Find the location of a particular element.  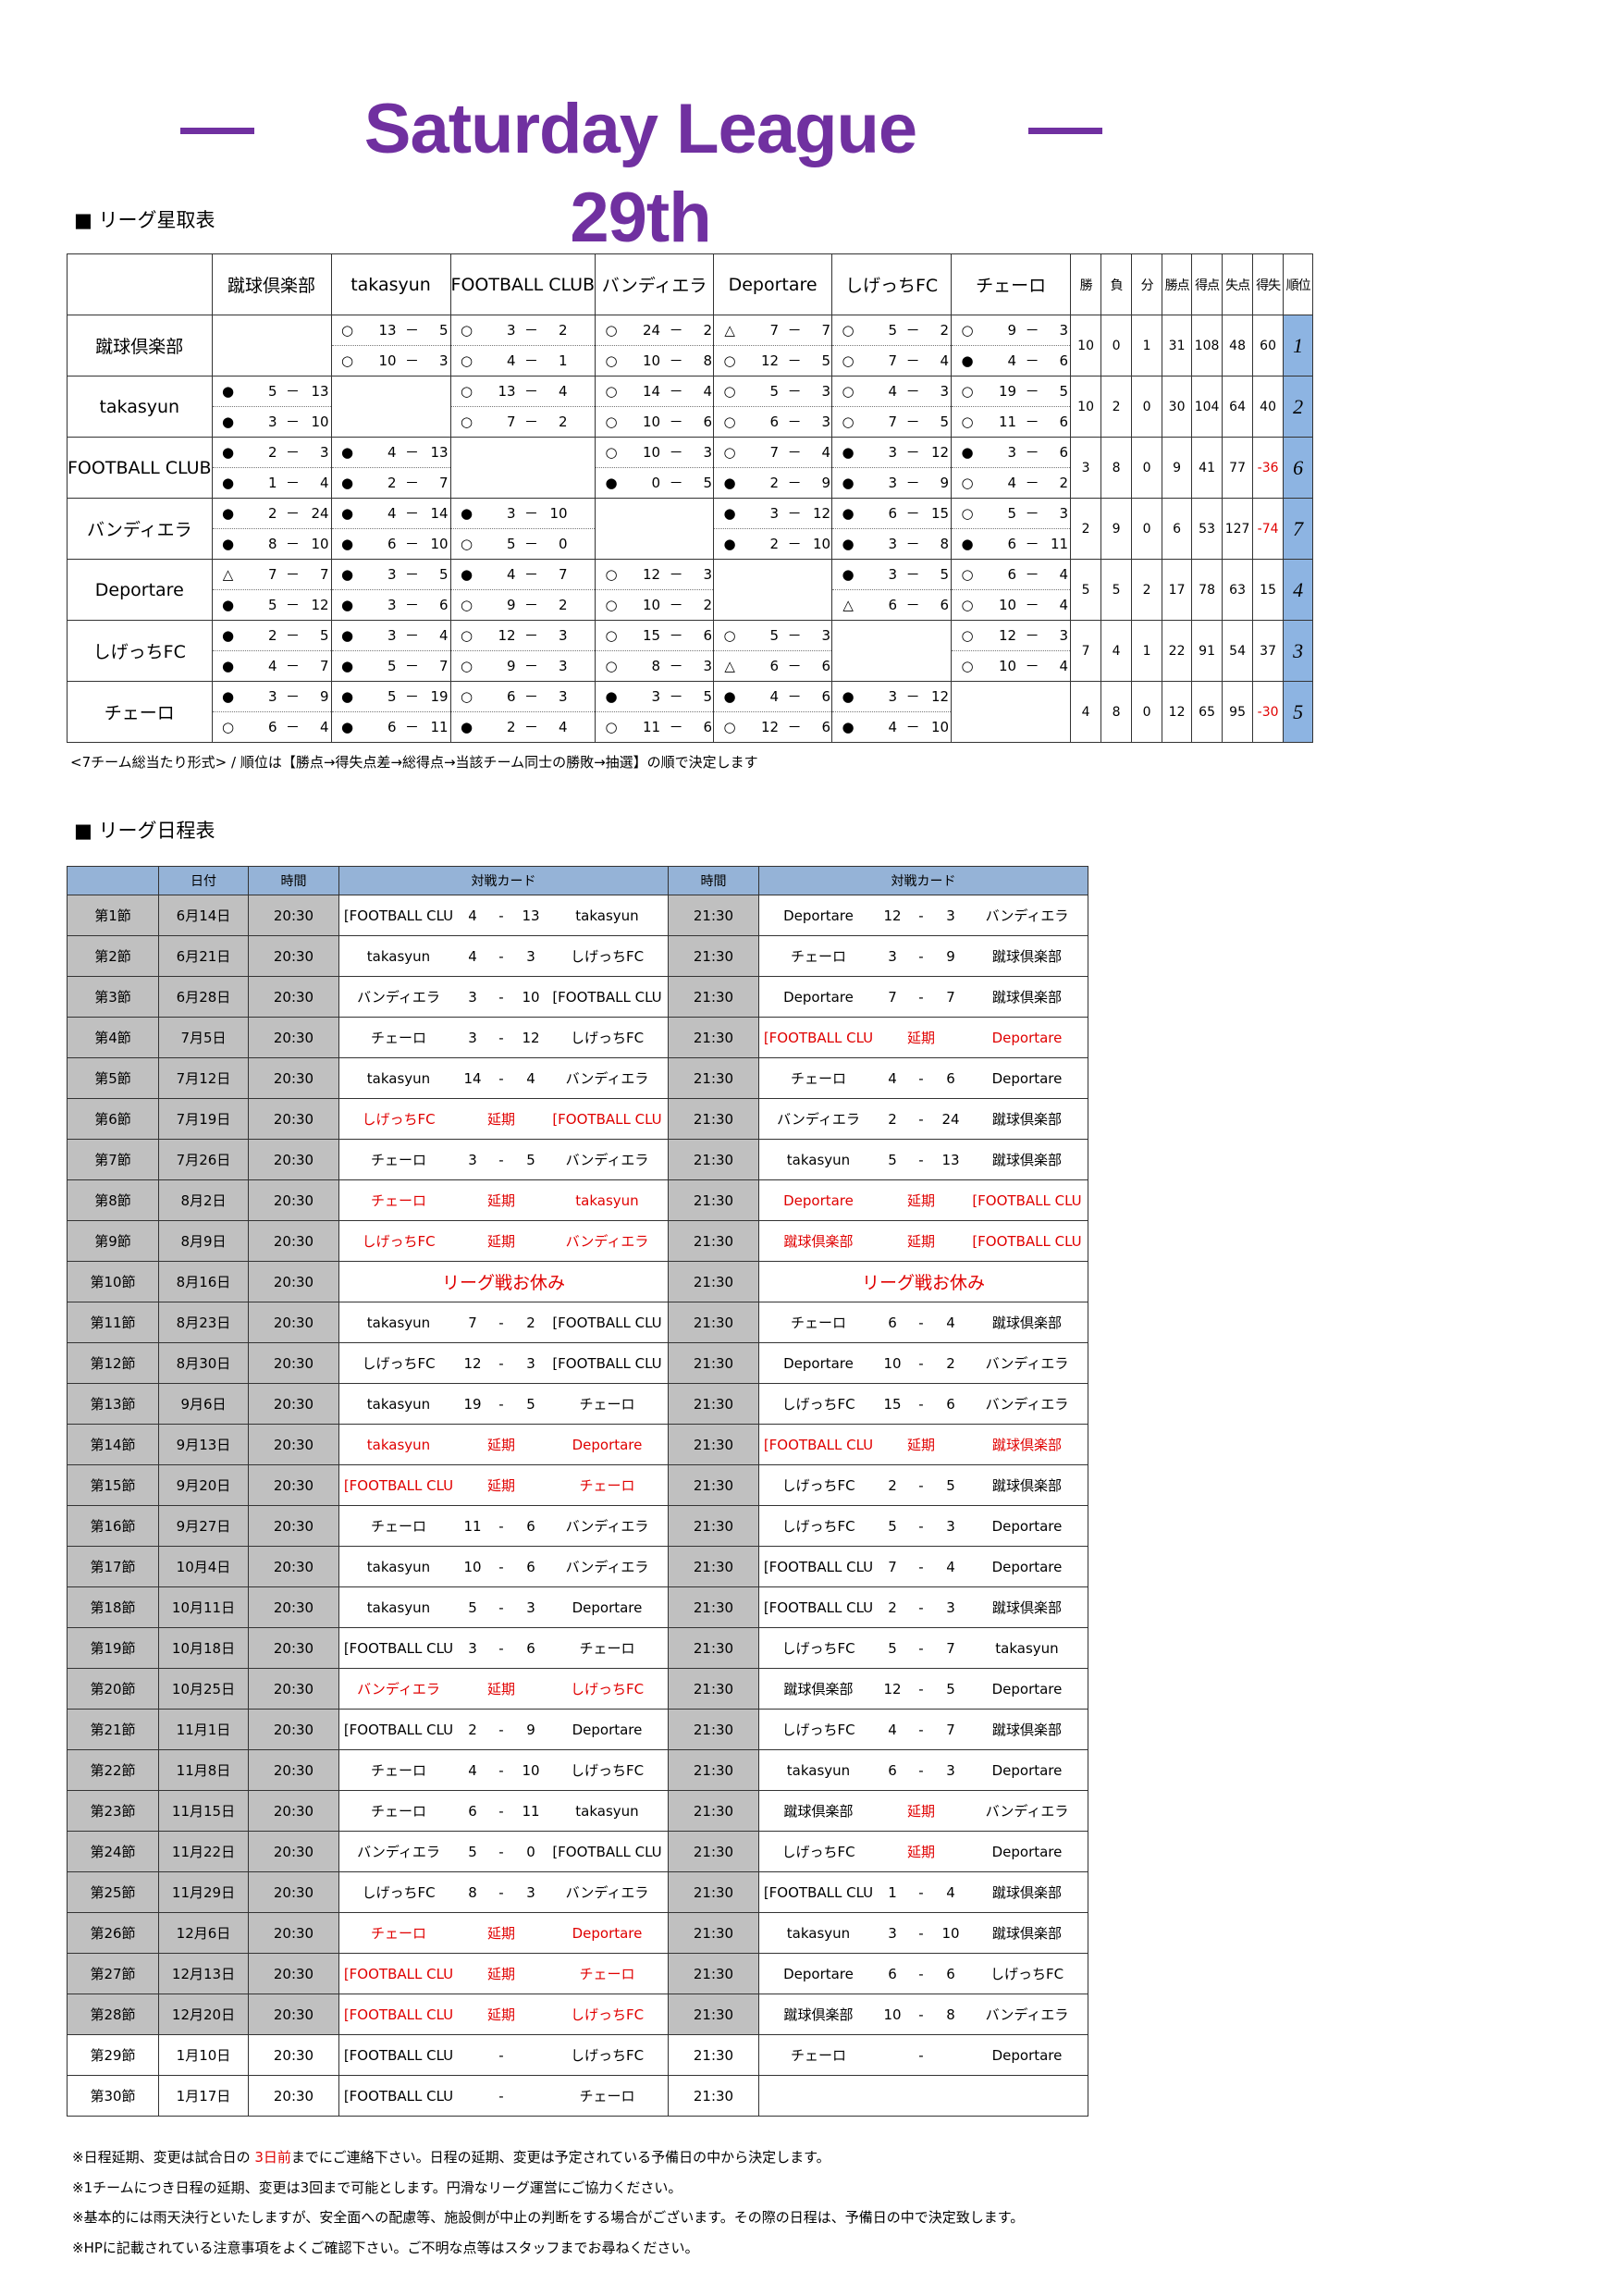

match: チェーロ 3 - 5 バンディエラ is located at coordinates (504, 1160).